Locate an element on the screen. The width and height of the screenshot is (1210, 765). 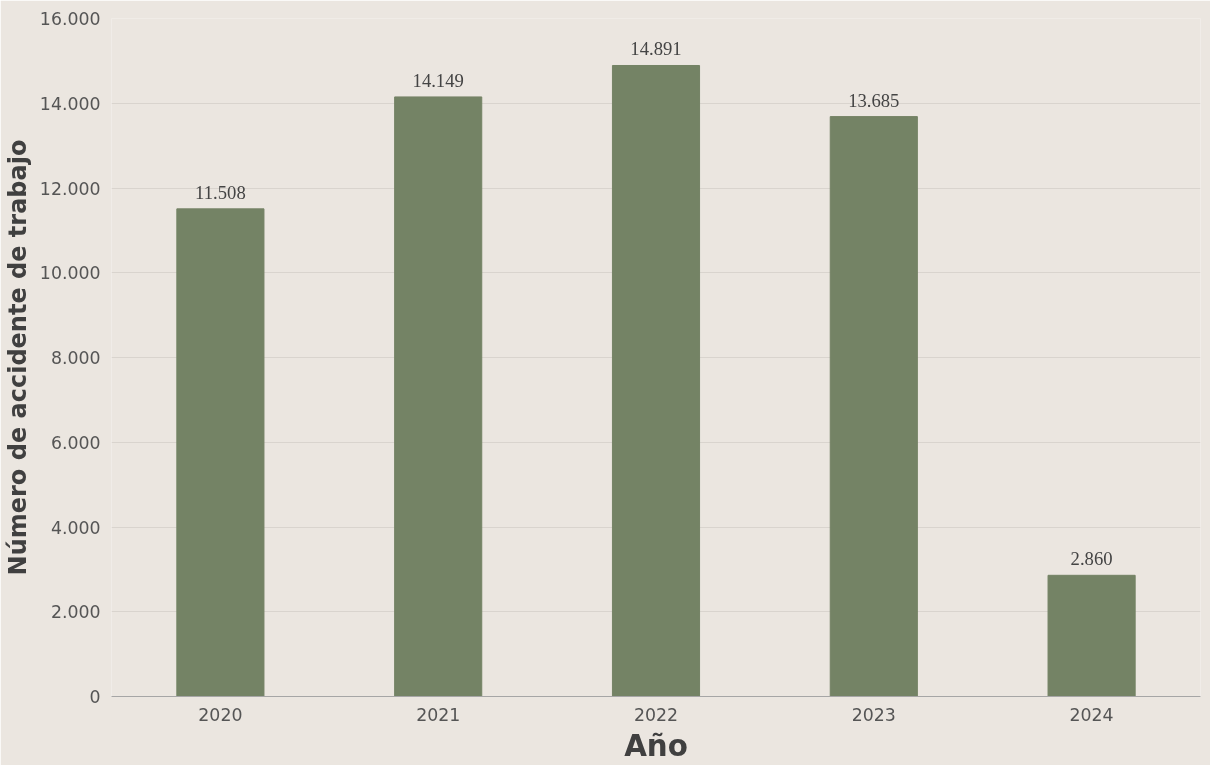
data-label: 13.685 is located at coordinates (874, 100).